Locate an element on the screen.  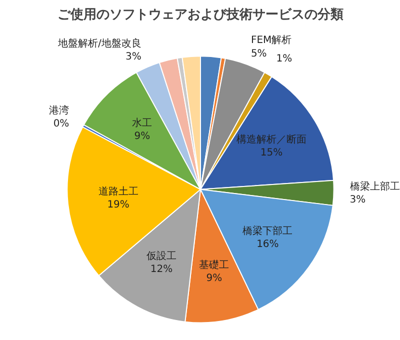
slice-label: 橋梁下部工 is located at coordinates (267, 231).